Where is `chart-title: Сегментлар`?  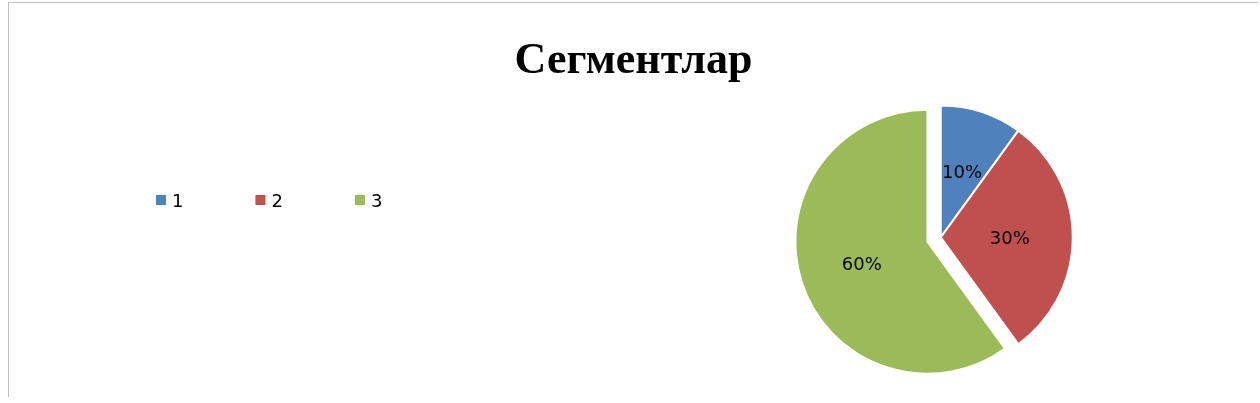 chart-title: Сегментлар is located at coordinates (633, 58).